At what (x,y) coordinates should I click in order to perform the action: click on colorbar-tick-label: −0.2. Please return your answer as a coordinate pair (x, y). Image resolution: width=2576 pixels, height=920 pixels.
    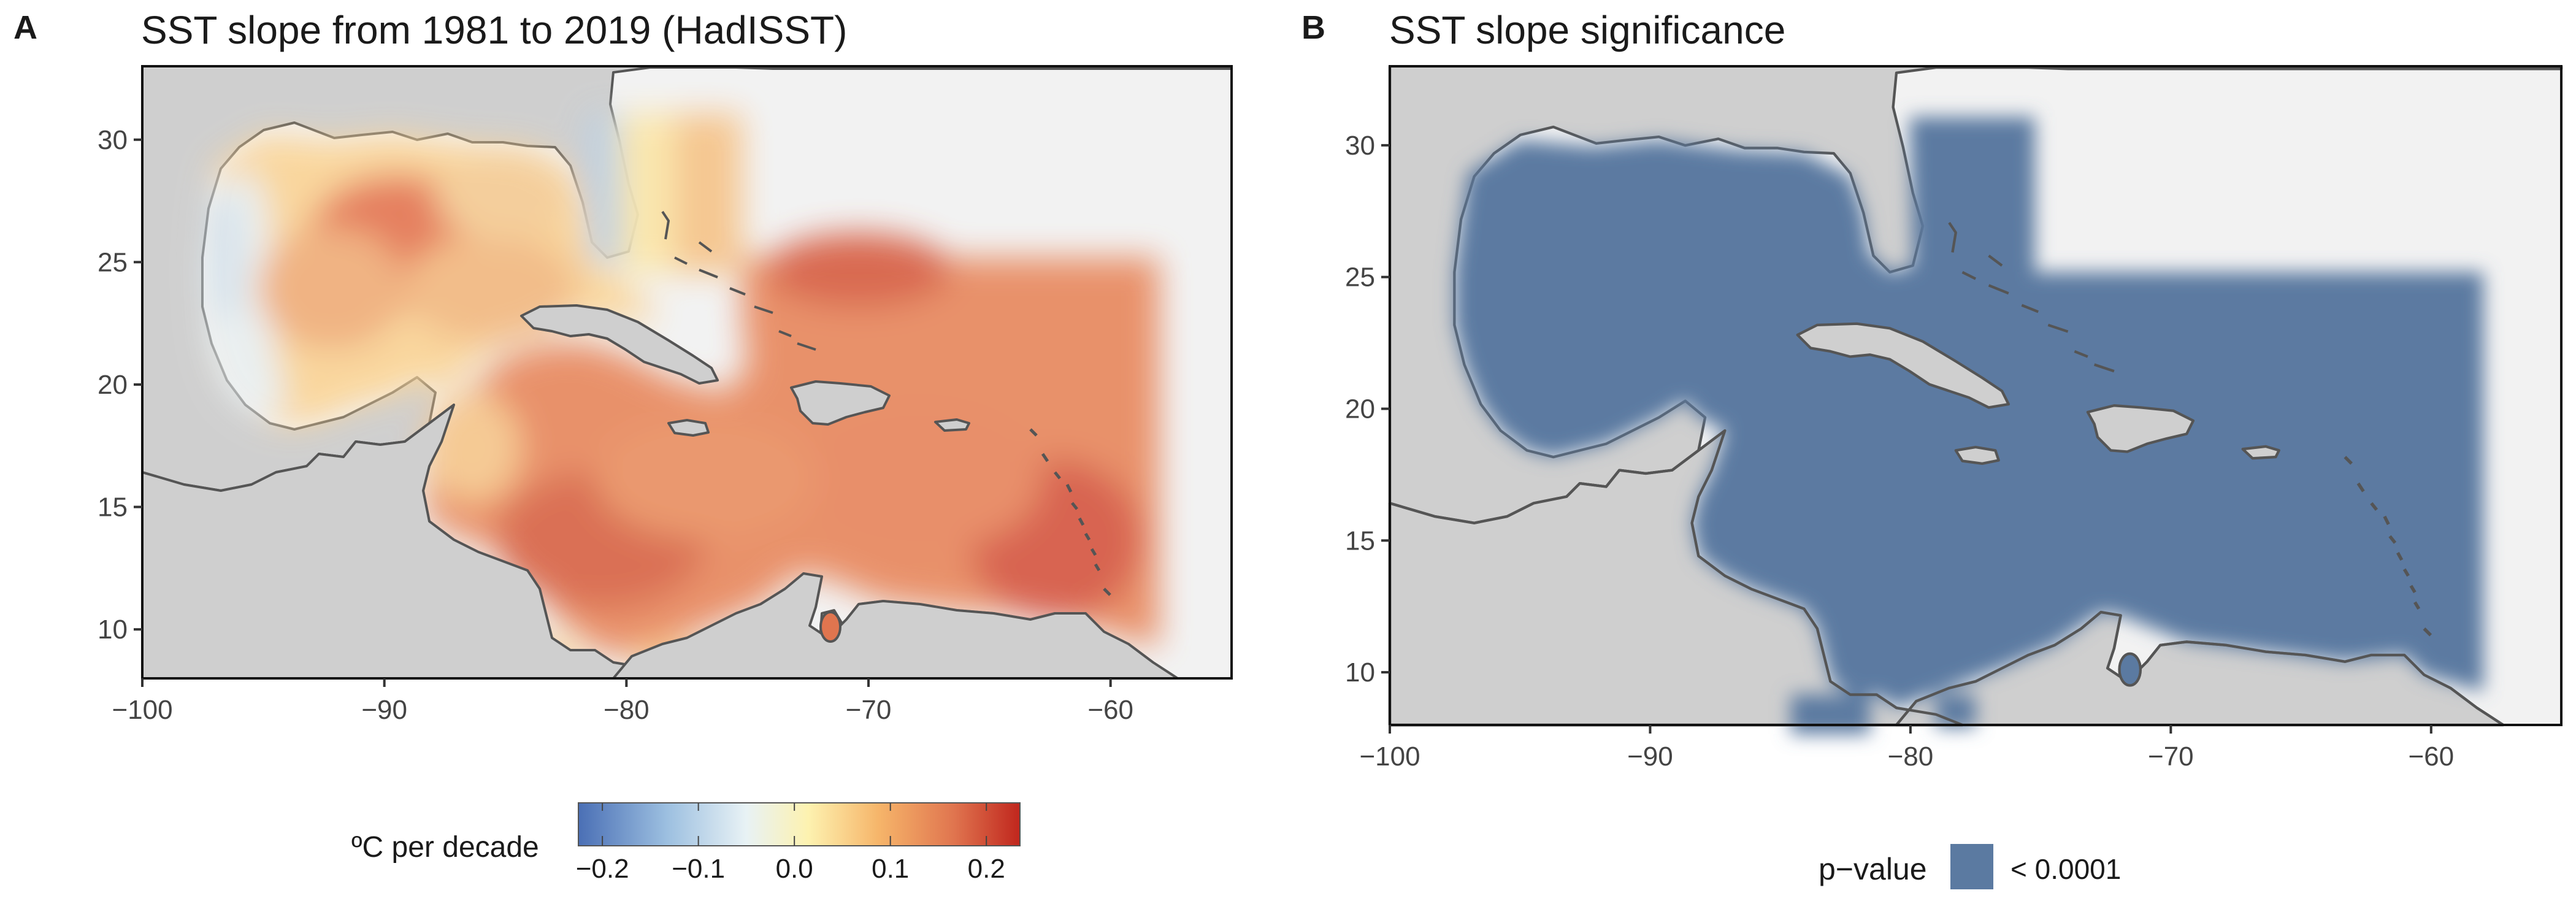
    Looking at the image, I should click on (602, 869).